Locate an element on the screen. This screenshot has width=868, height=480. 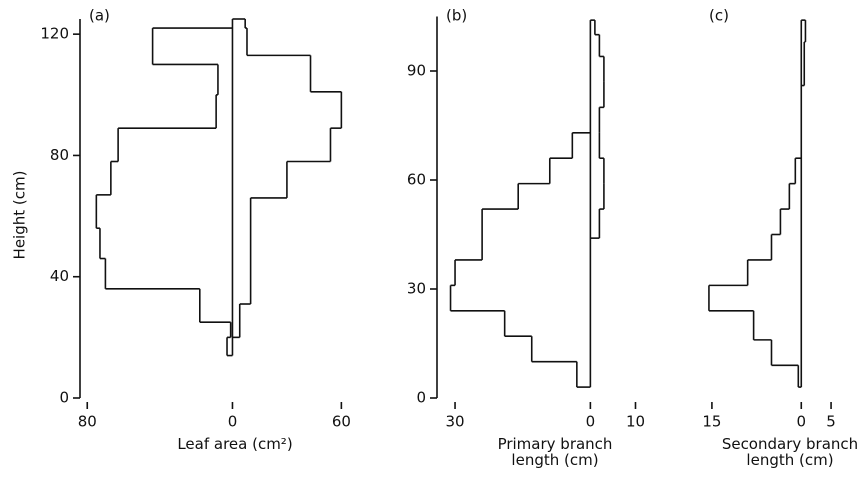
x-tick-label: 5 is located at coordinates (831, 422).